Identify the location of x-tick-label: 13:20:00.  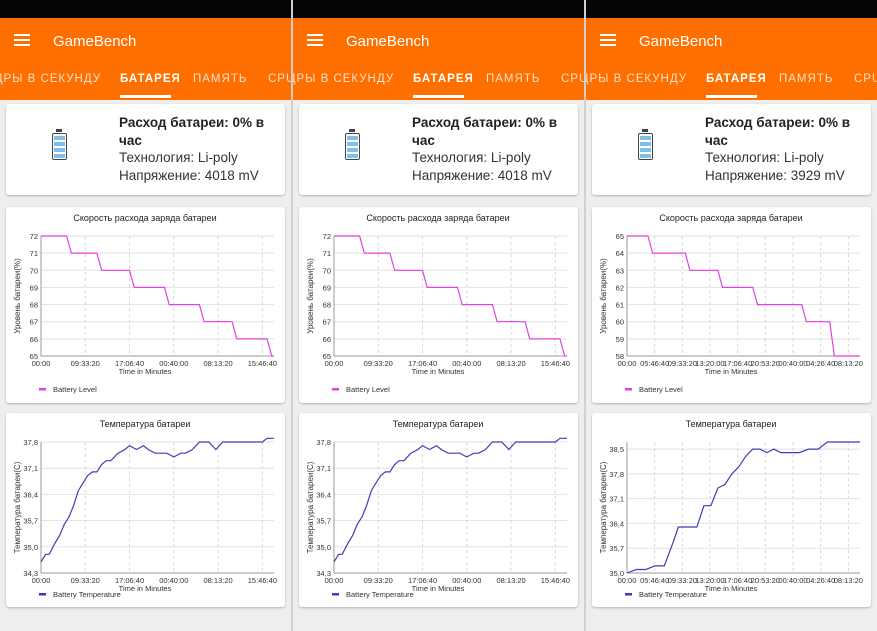
(709, 580).